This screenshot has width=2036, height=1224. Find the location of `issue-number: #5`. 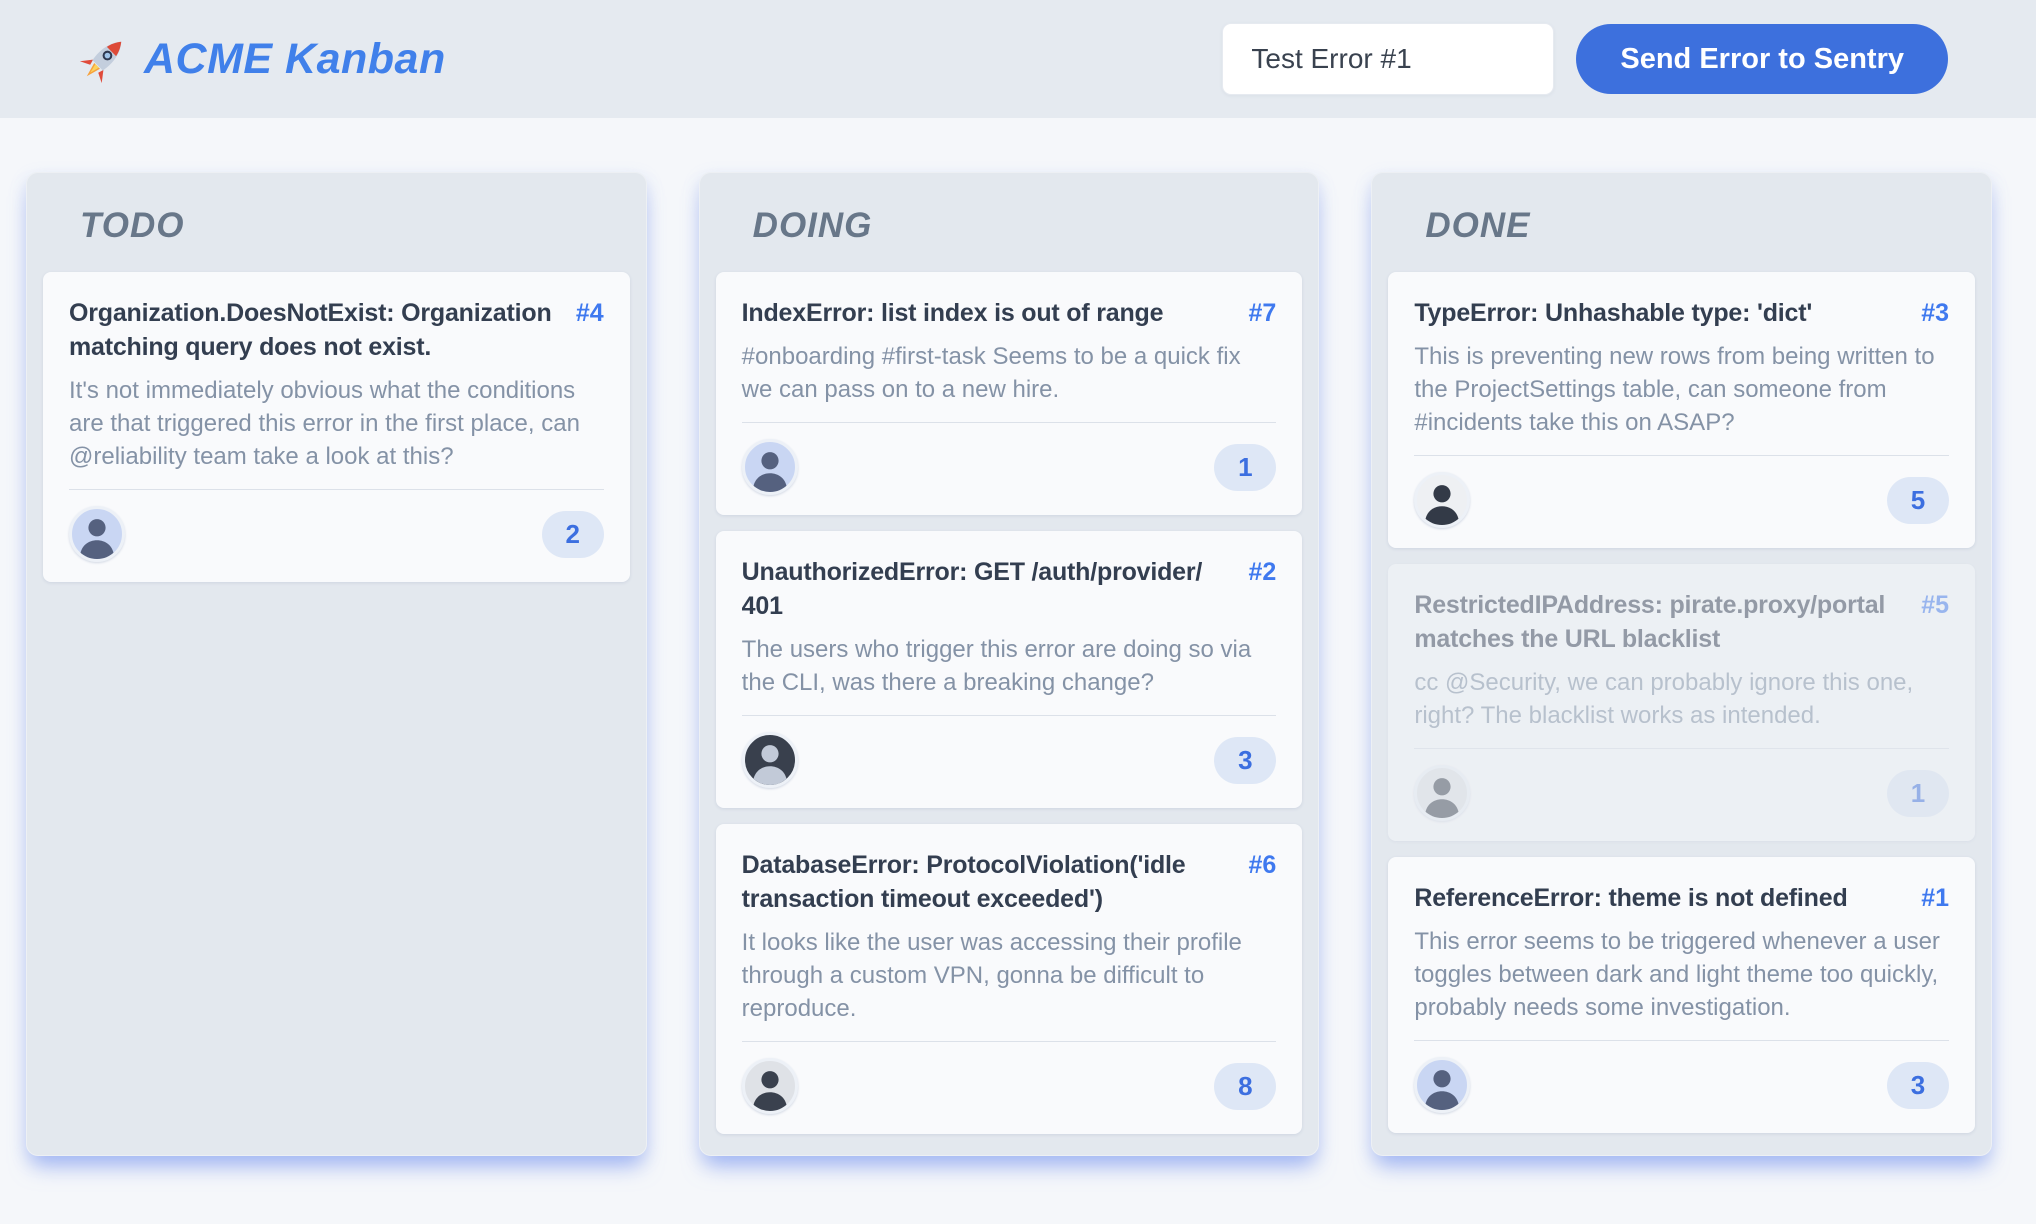

issue-number: #5 is located at coordinates (1935, 605).